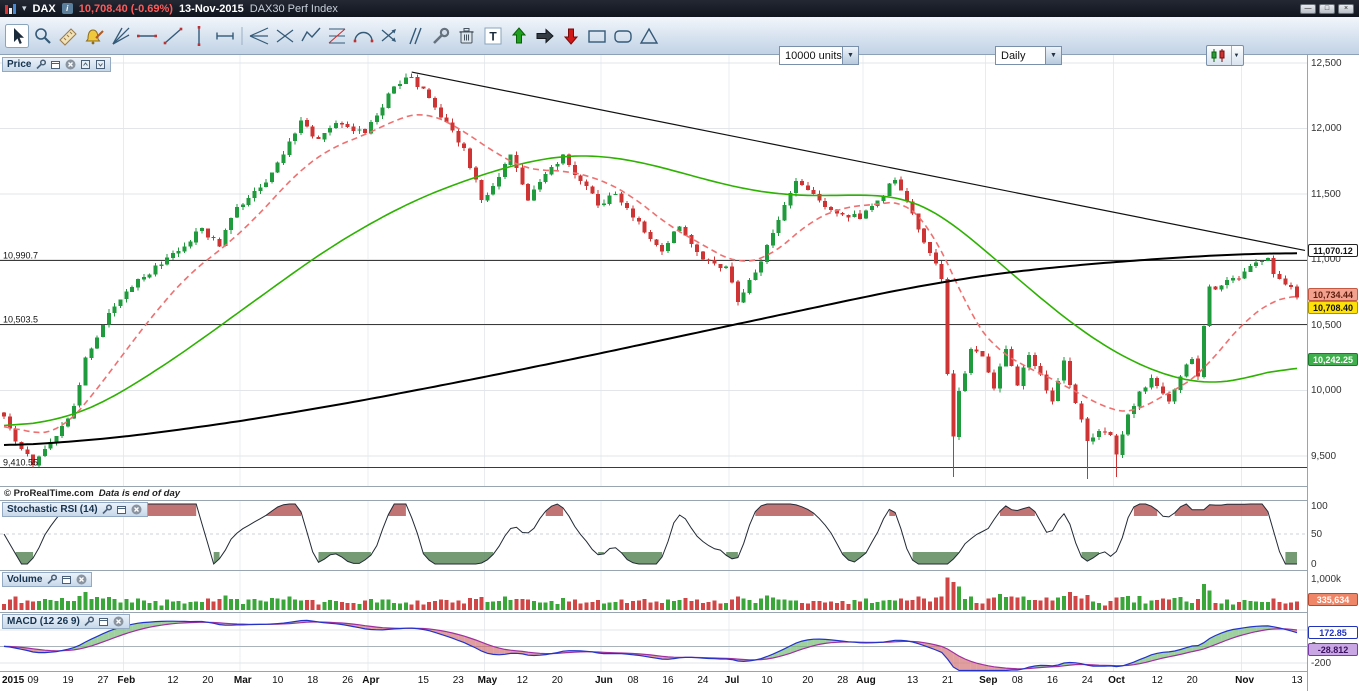 The width and height of the screenshot is (1359, 691). I want to click on x-axis-label: 15, so click(423, 680).